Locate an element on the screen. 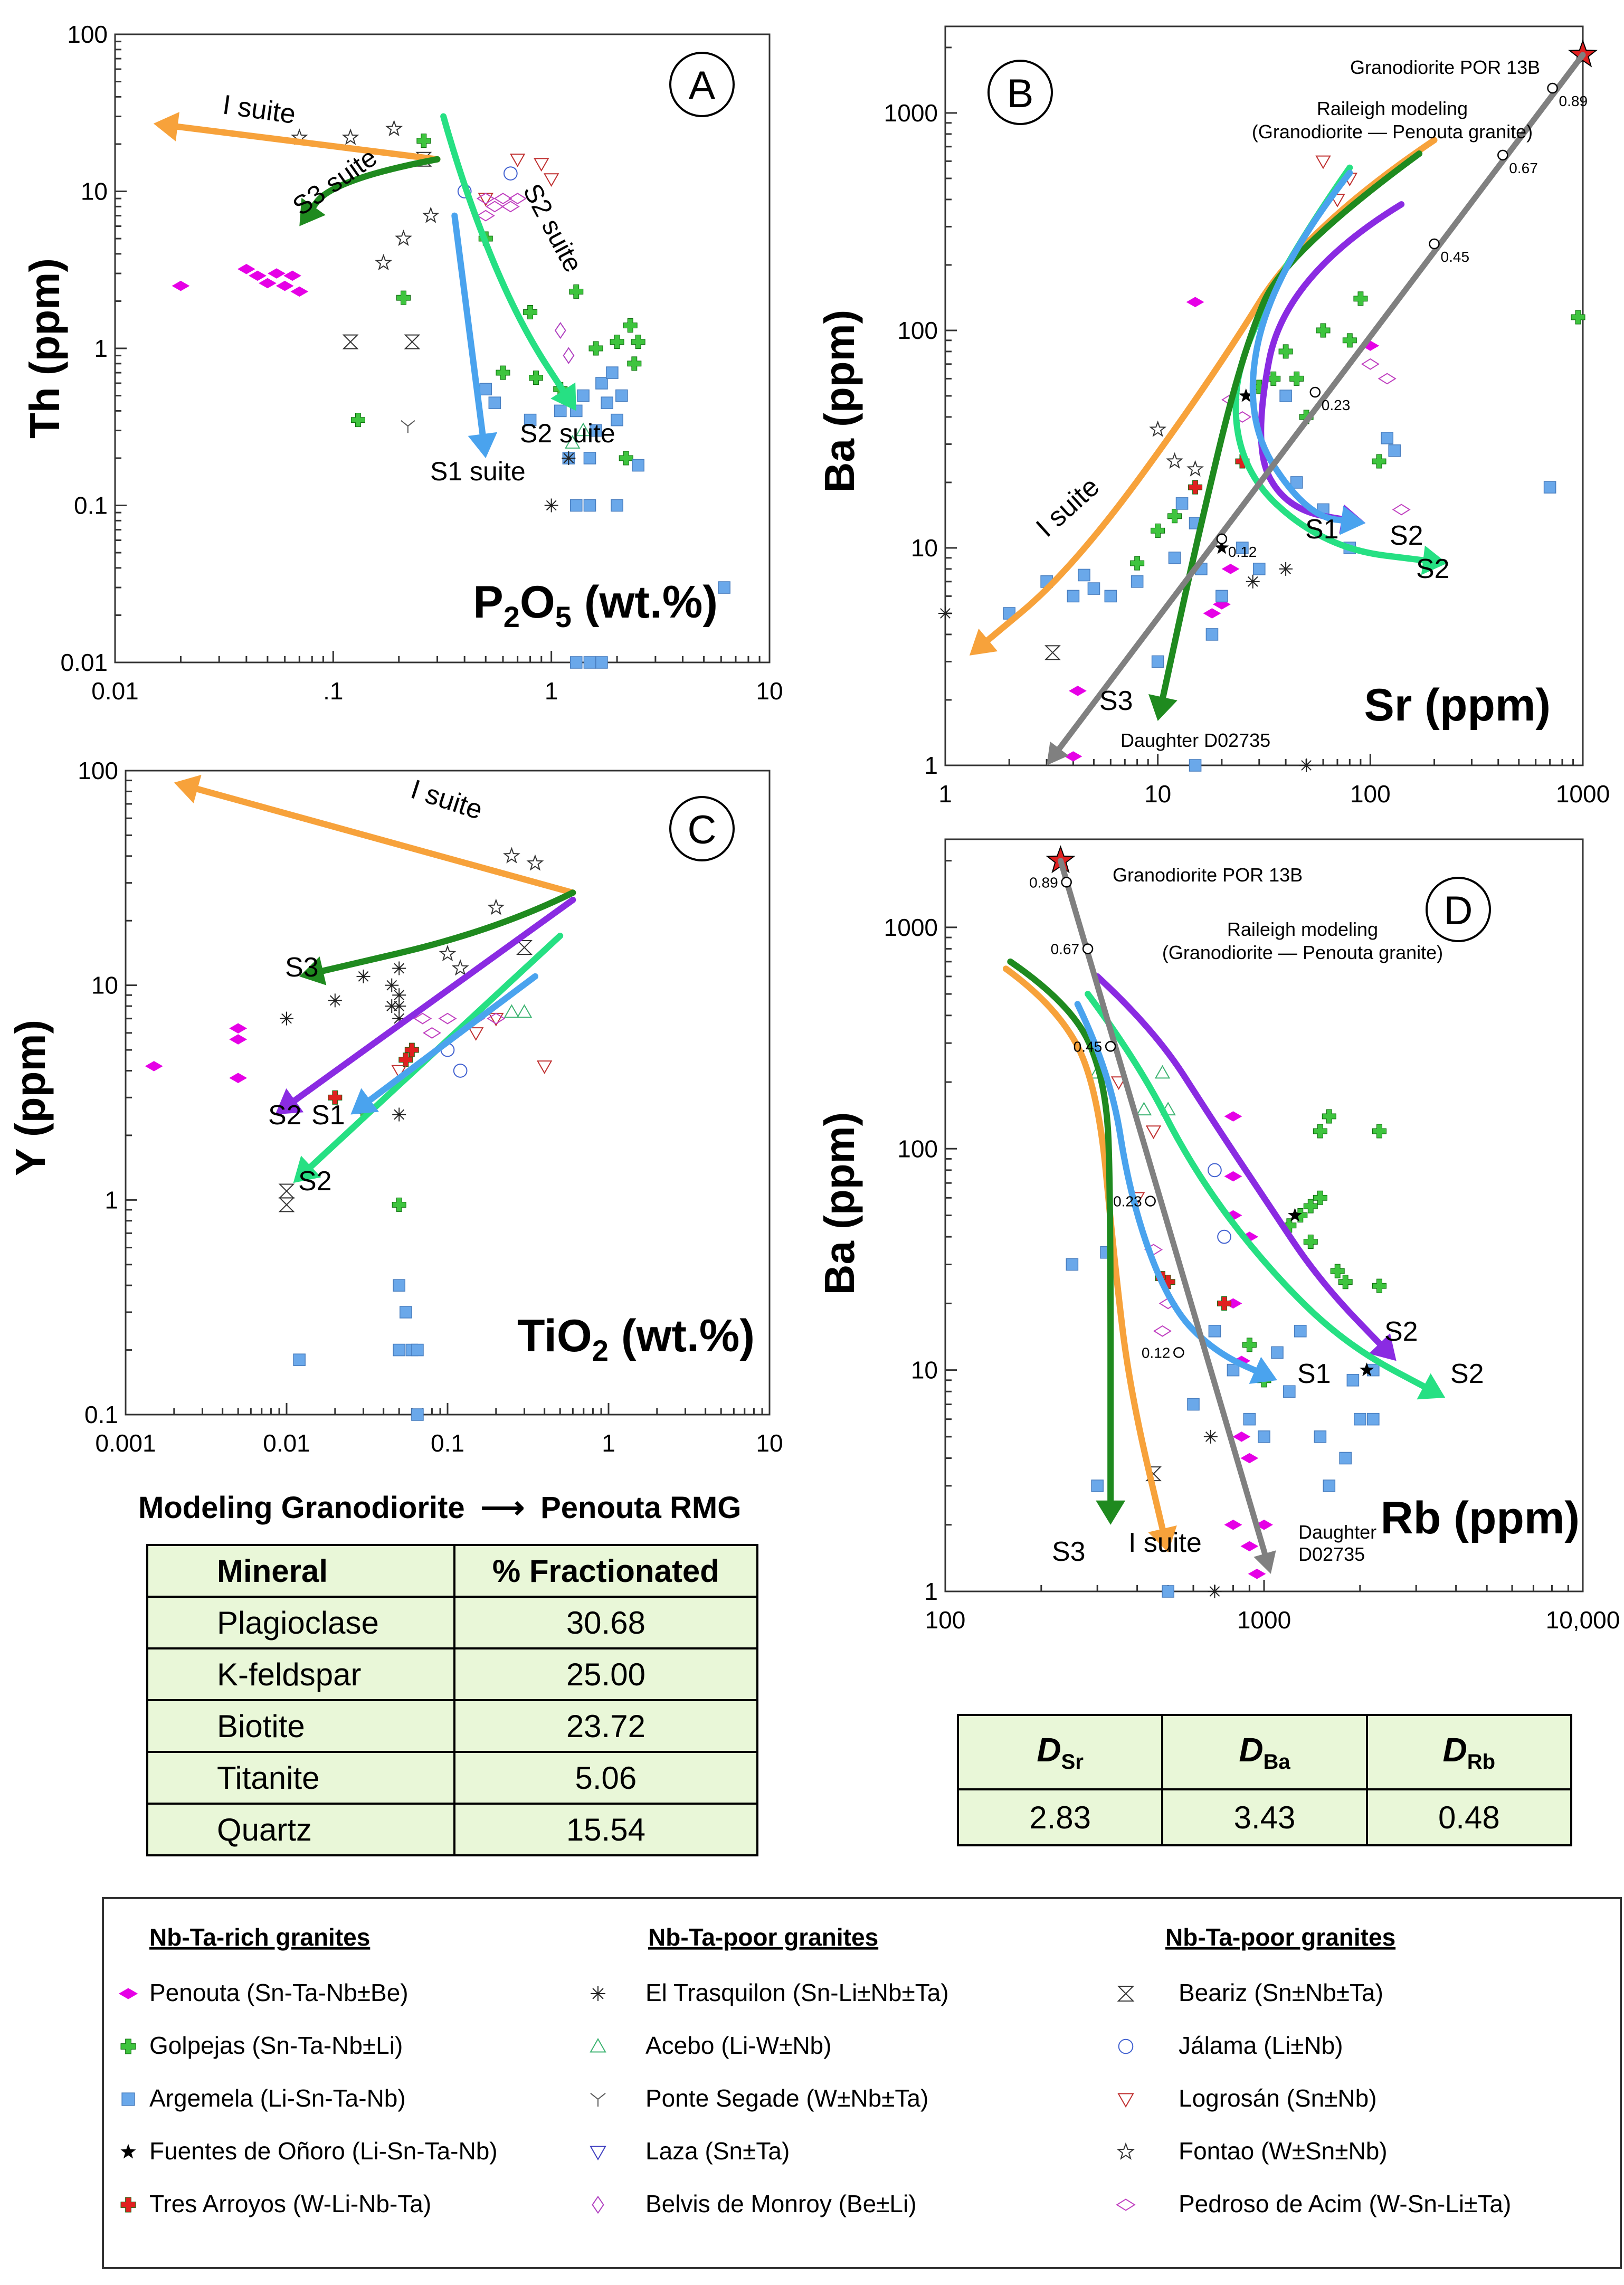 The height and width of the screenshot is (2285, 1624). axis-ticks is located at coordinates (442, 348).